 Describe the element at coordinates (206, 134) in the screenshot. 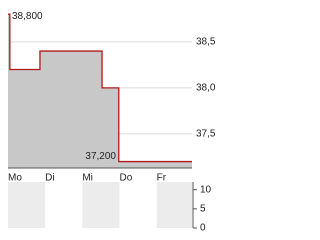

I see `y-tick-label: 37,5` at that location.